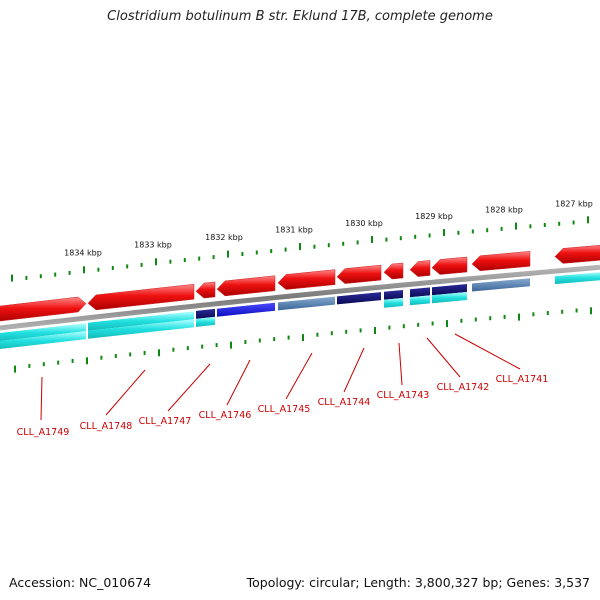  Describe the element at coordinates (522, 379) in the screenshot. I see `gene-label: CLL_A1741` at that location.